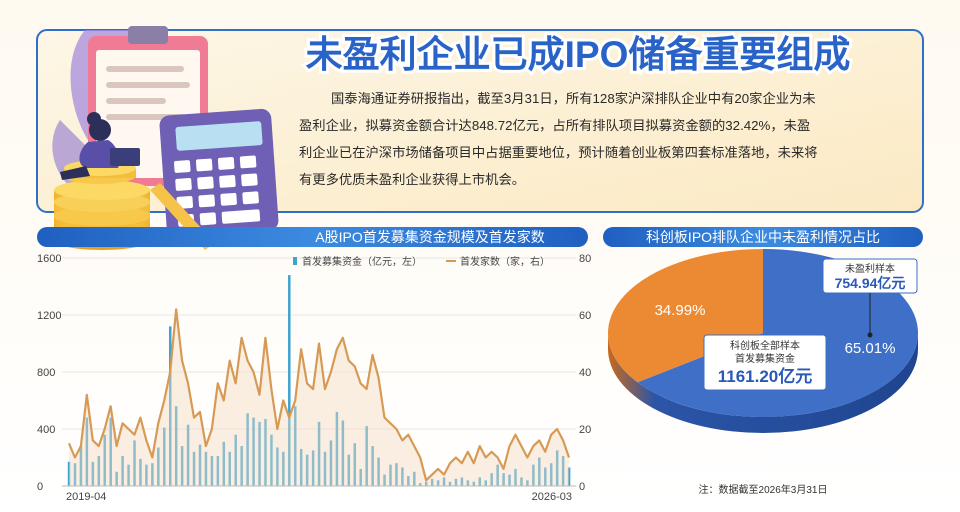 Image resolution: width=960 pixels, height=512 pixels. I want to click on callout-total, so click(765, 362).